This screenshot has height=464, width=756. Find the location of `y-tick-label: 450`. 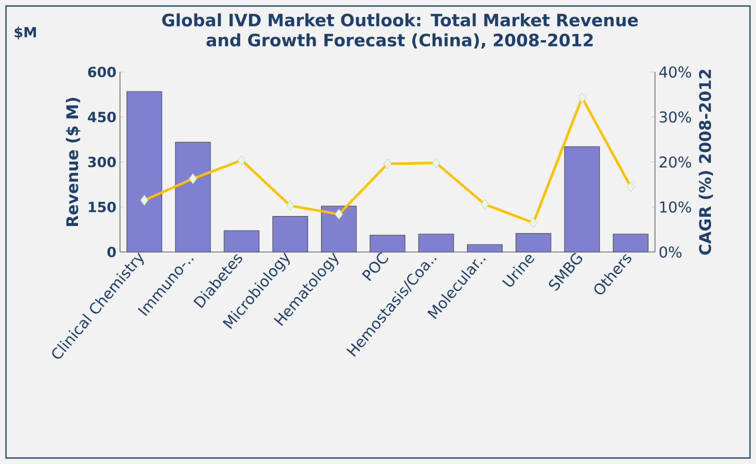

y-tick-label: 450 is located at coordinates (102, 117).